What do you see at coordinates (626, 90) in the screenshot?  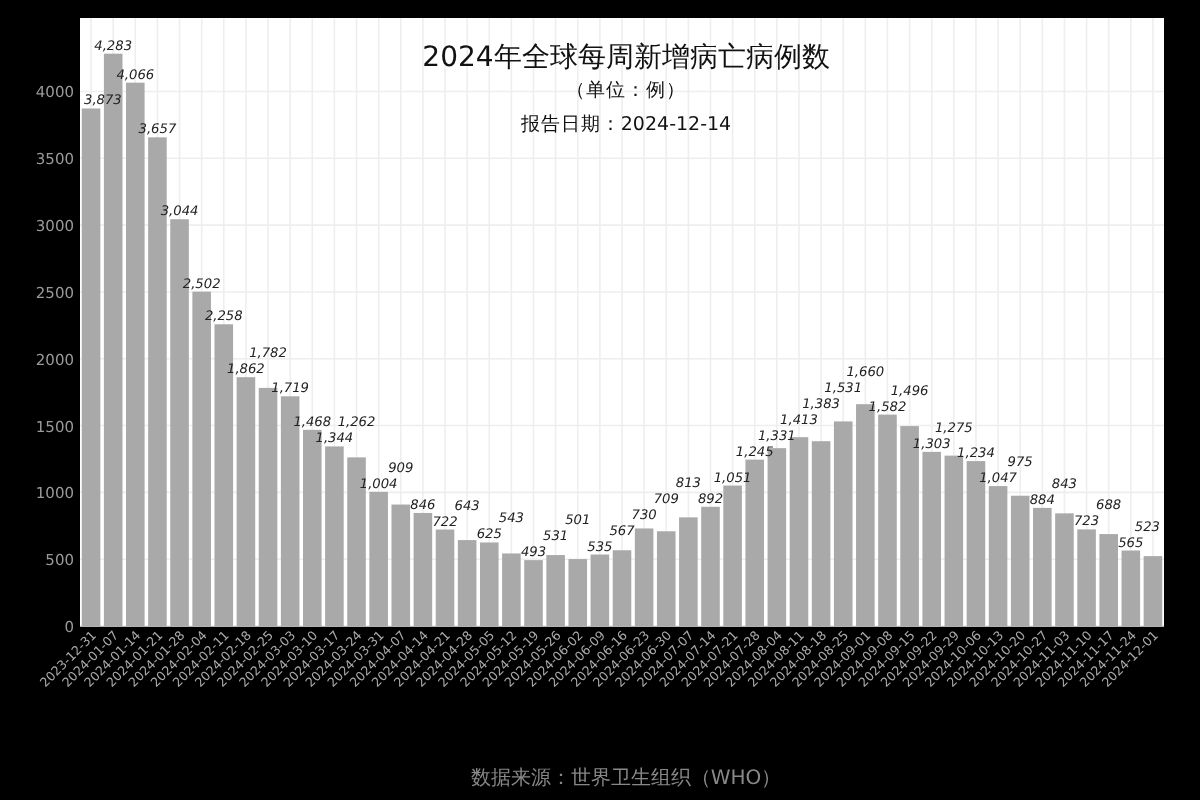 I see `text: （单位：例）` at bounding box center [626, 90].